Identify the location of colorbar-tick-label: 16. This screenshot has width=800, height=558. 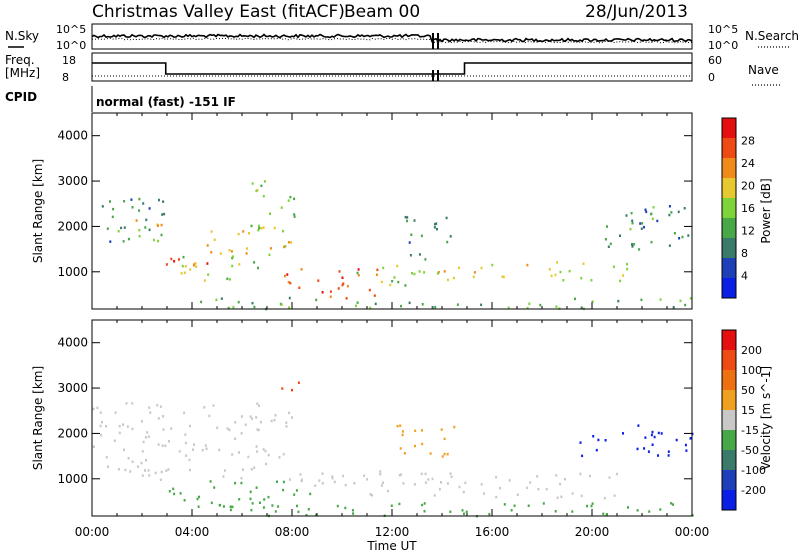
(748, 208).